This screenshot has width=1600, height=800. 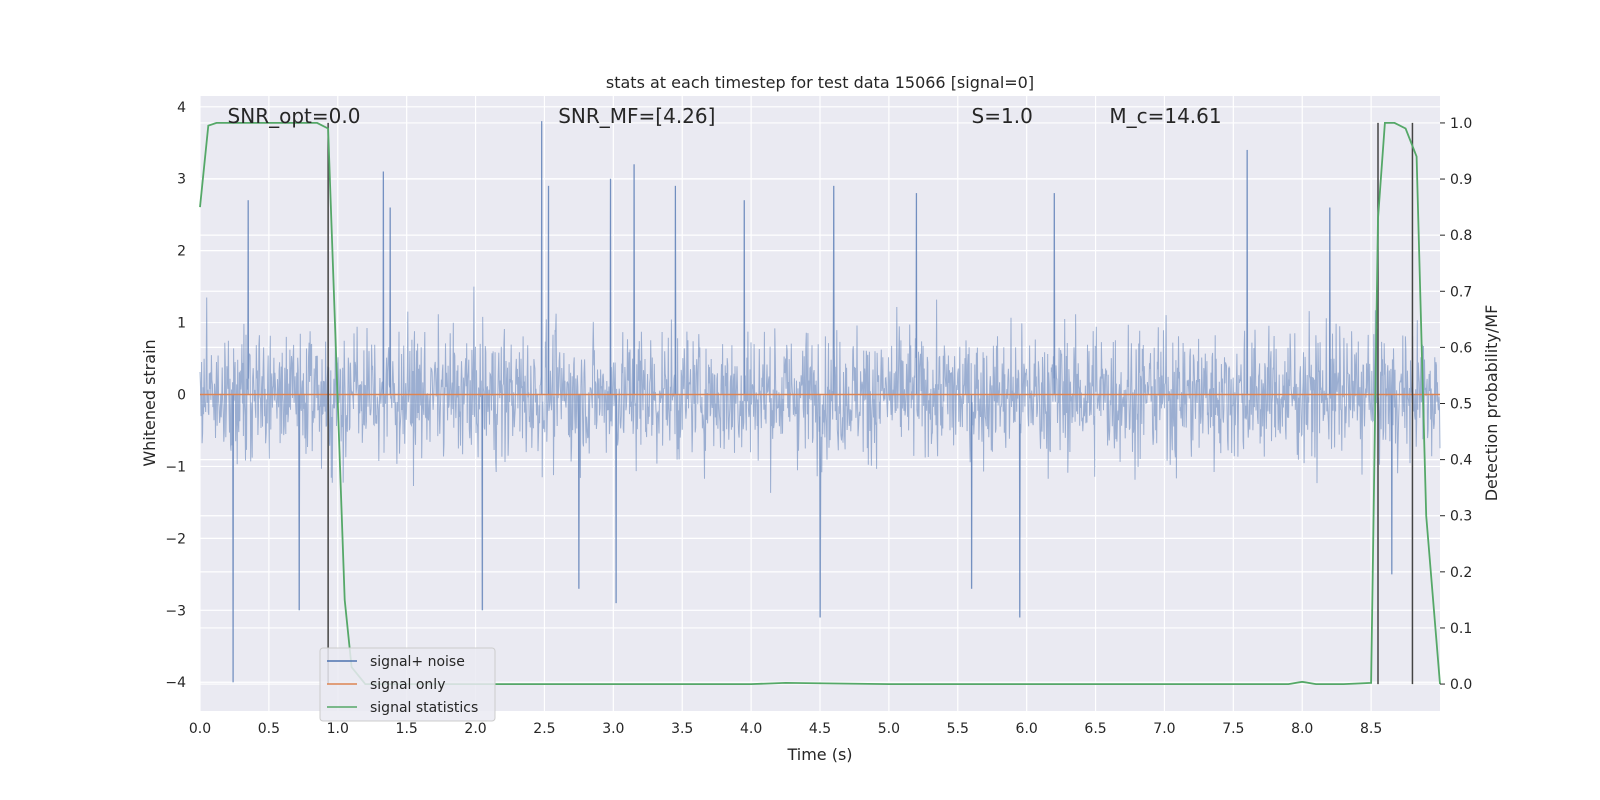 I want to click on x-tick-label: 8.5, so click(x=1371, y=729).